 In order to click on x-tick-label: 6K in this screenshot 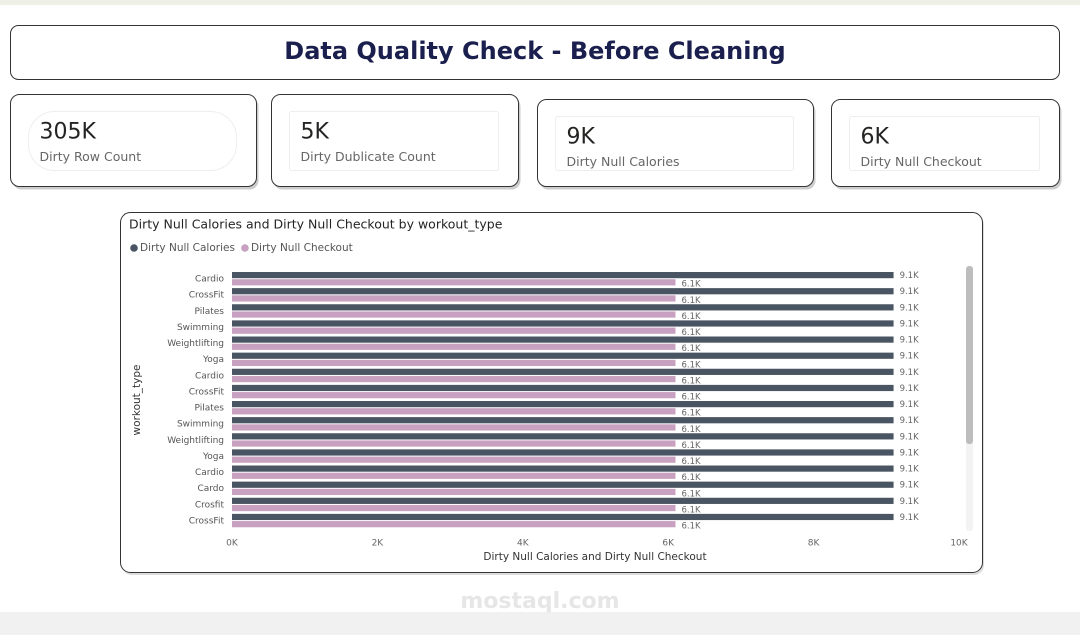, I will do `click(668, 544)`.